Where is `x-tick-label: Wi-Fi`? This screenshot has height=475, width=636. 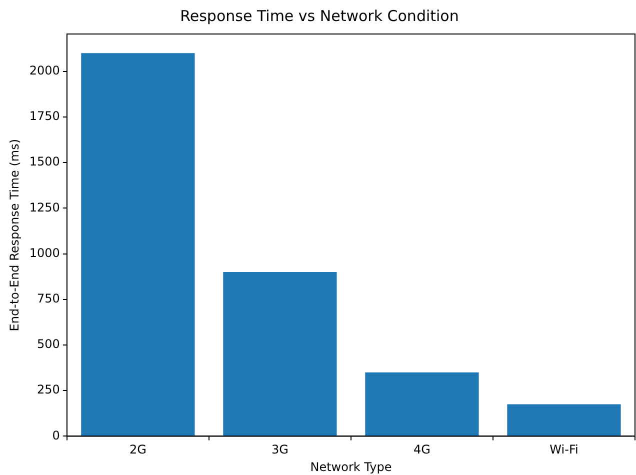 x-tick-label: Wi-Fi is located at coordinates (564, 449).